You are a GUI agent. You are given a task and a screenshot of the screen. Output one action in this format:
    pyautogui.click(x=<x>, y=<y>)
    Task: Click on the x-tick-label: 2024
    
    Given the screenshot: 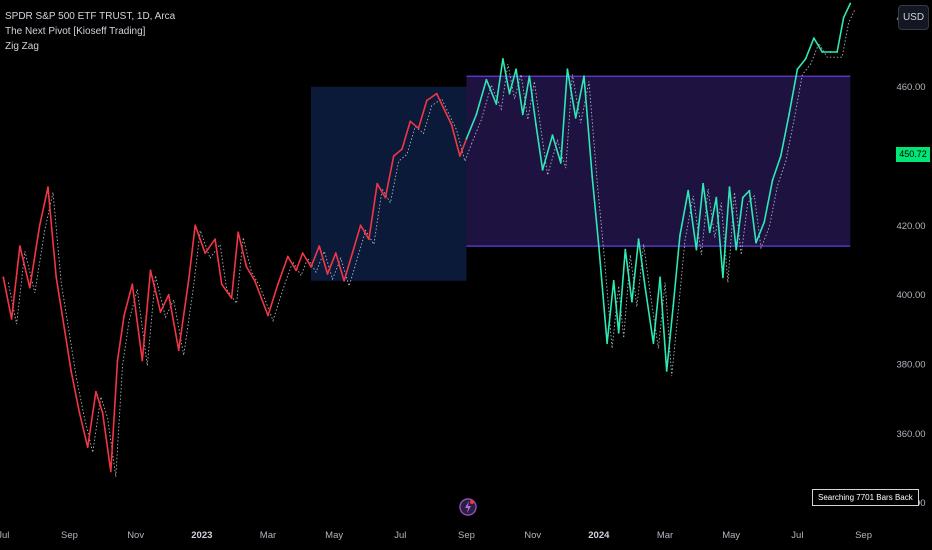 What is the action you would take?
    pyautogui.click(x=599, y=535)
    